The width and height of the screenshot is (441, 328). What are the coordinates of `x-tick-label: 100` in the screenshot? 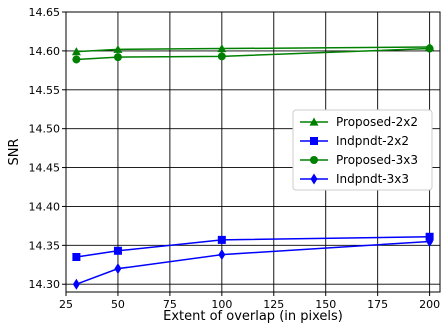 It's located at (221, 304).